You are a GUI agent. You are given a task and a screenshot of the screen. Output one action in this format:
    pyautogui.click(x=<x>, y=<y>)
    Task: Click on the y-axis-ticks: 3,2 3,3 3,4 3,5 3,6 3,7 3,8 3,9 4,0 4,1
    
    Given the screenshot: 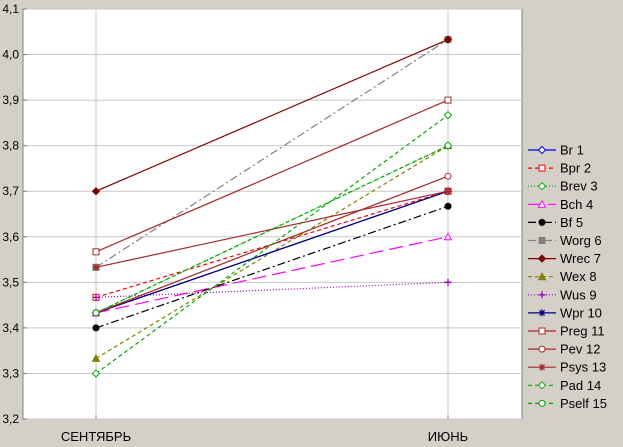 What is the action you would take?
    pyautogui.click(x=14, y=214)
    